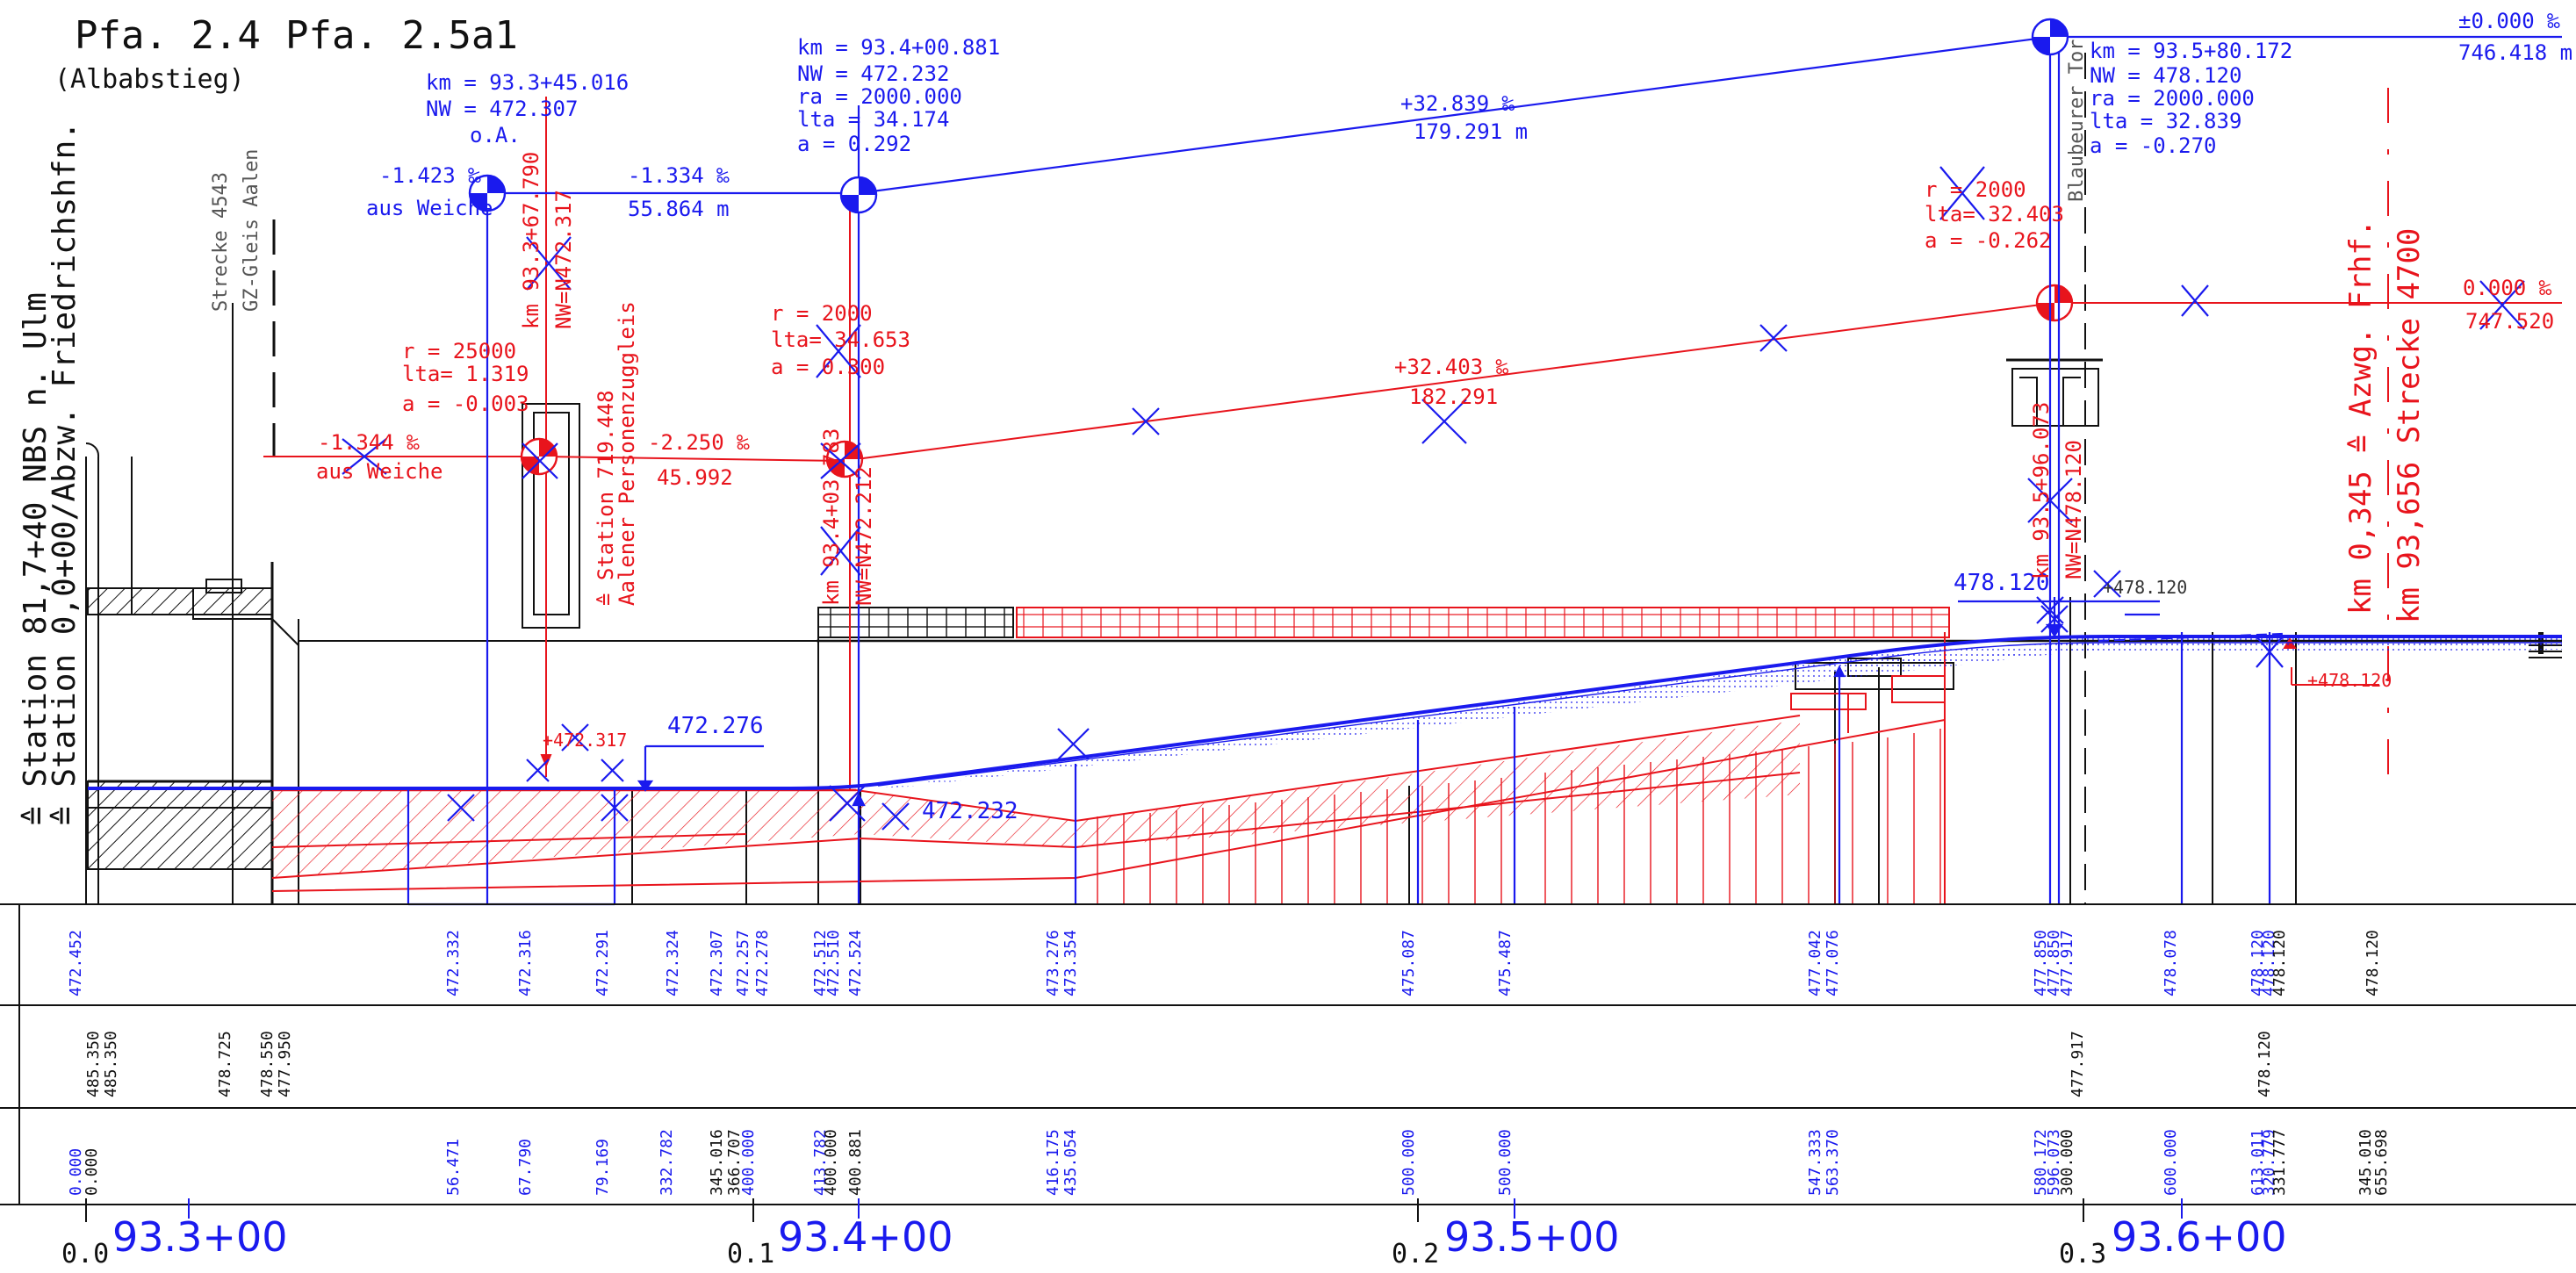  I want to click on km-v1: km 93.3+67.790, so click(531, 241).